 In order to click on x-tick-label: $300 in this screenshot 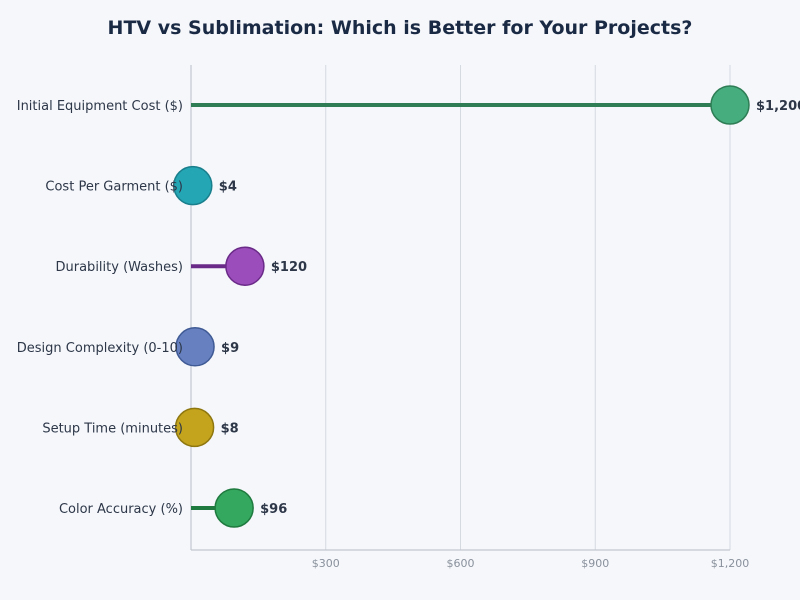, I will do `click(326, 563)`.